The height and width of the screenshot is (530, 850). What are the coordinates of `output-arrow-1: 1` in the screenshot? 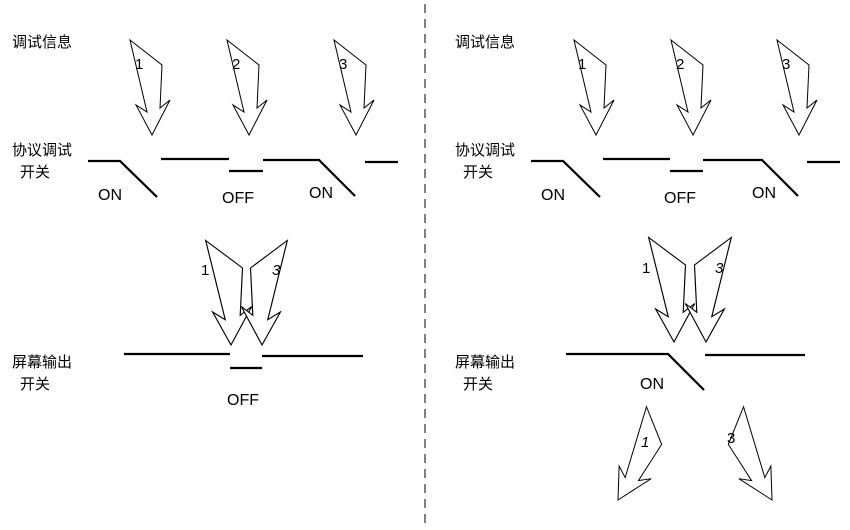 It's located at (640, 458).